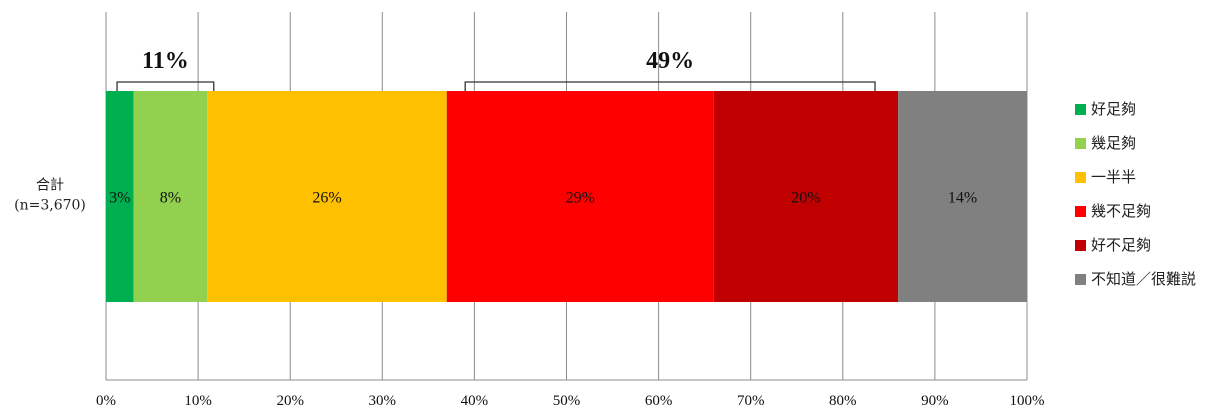 This screenshot has width=1231, height=412. Describe the element at coordinates (1121, 245) in the screenshot. I see `legend-label: 好不足夠` at that location.